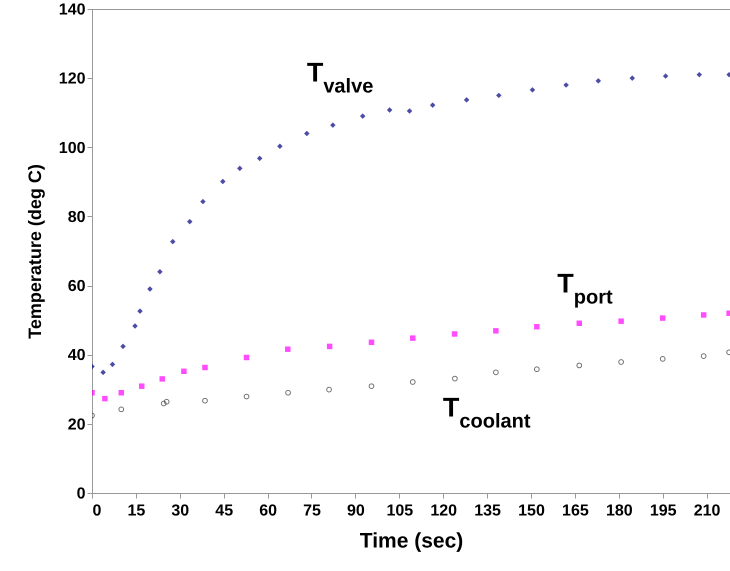 The image size is (730, 571). I want to click on x-tick-label: 150, so click(531, 511).